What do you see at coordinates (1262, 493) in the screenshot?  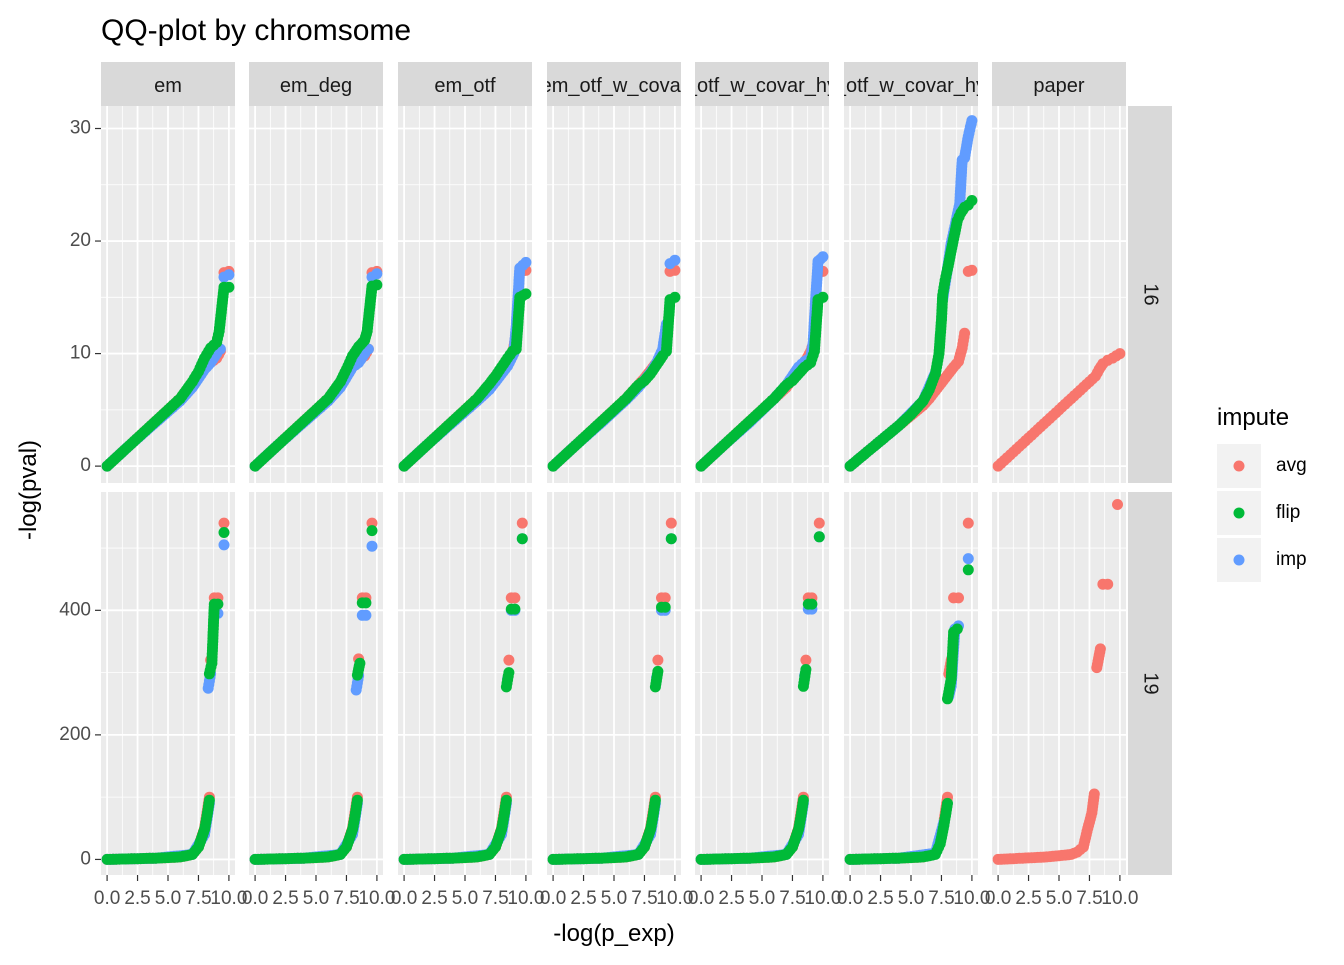 I see `legend: impute avg flip imp` at bounding box center [1262, 493].